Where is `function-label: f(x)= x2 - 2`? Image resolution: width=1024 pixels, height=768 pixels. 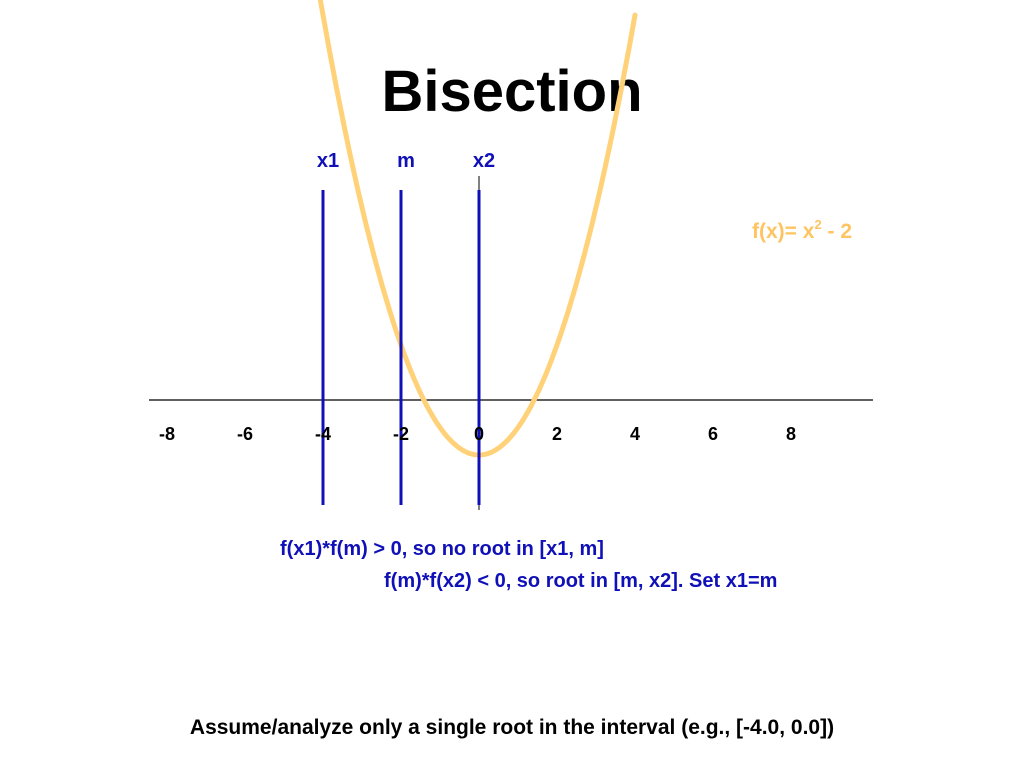 function-label: f(x)= x2 - 2 is located at coordinates (802, 230).